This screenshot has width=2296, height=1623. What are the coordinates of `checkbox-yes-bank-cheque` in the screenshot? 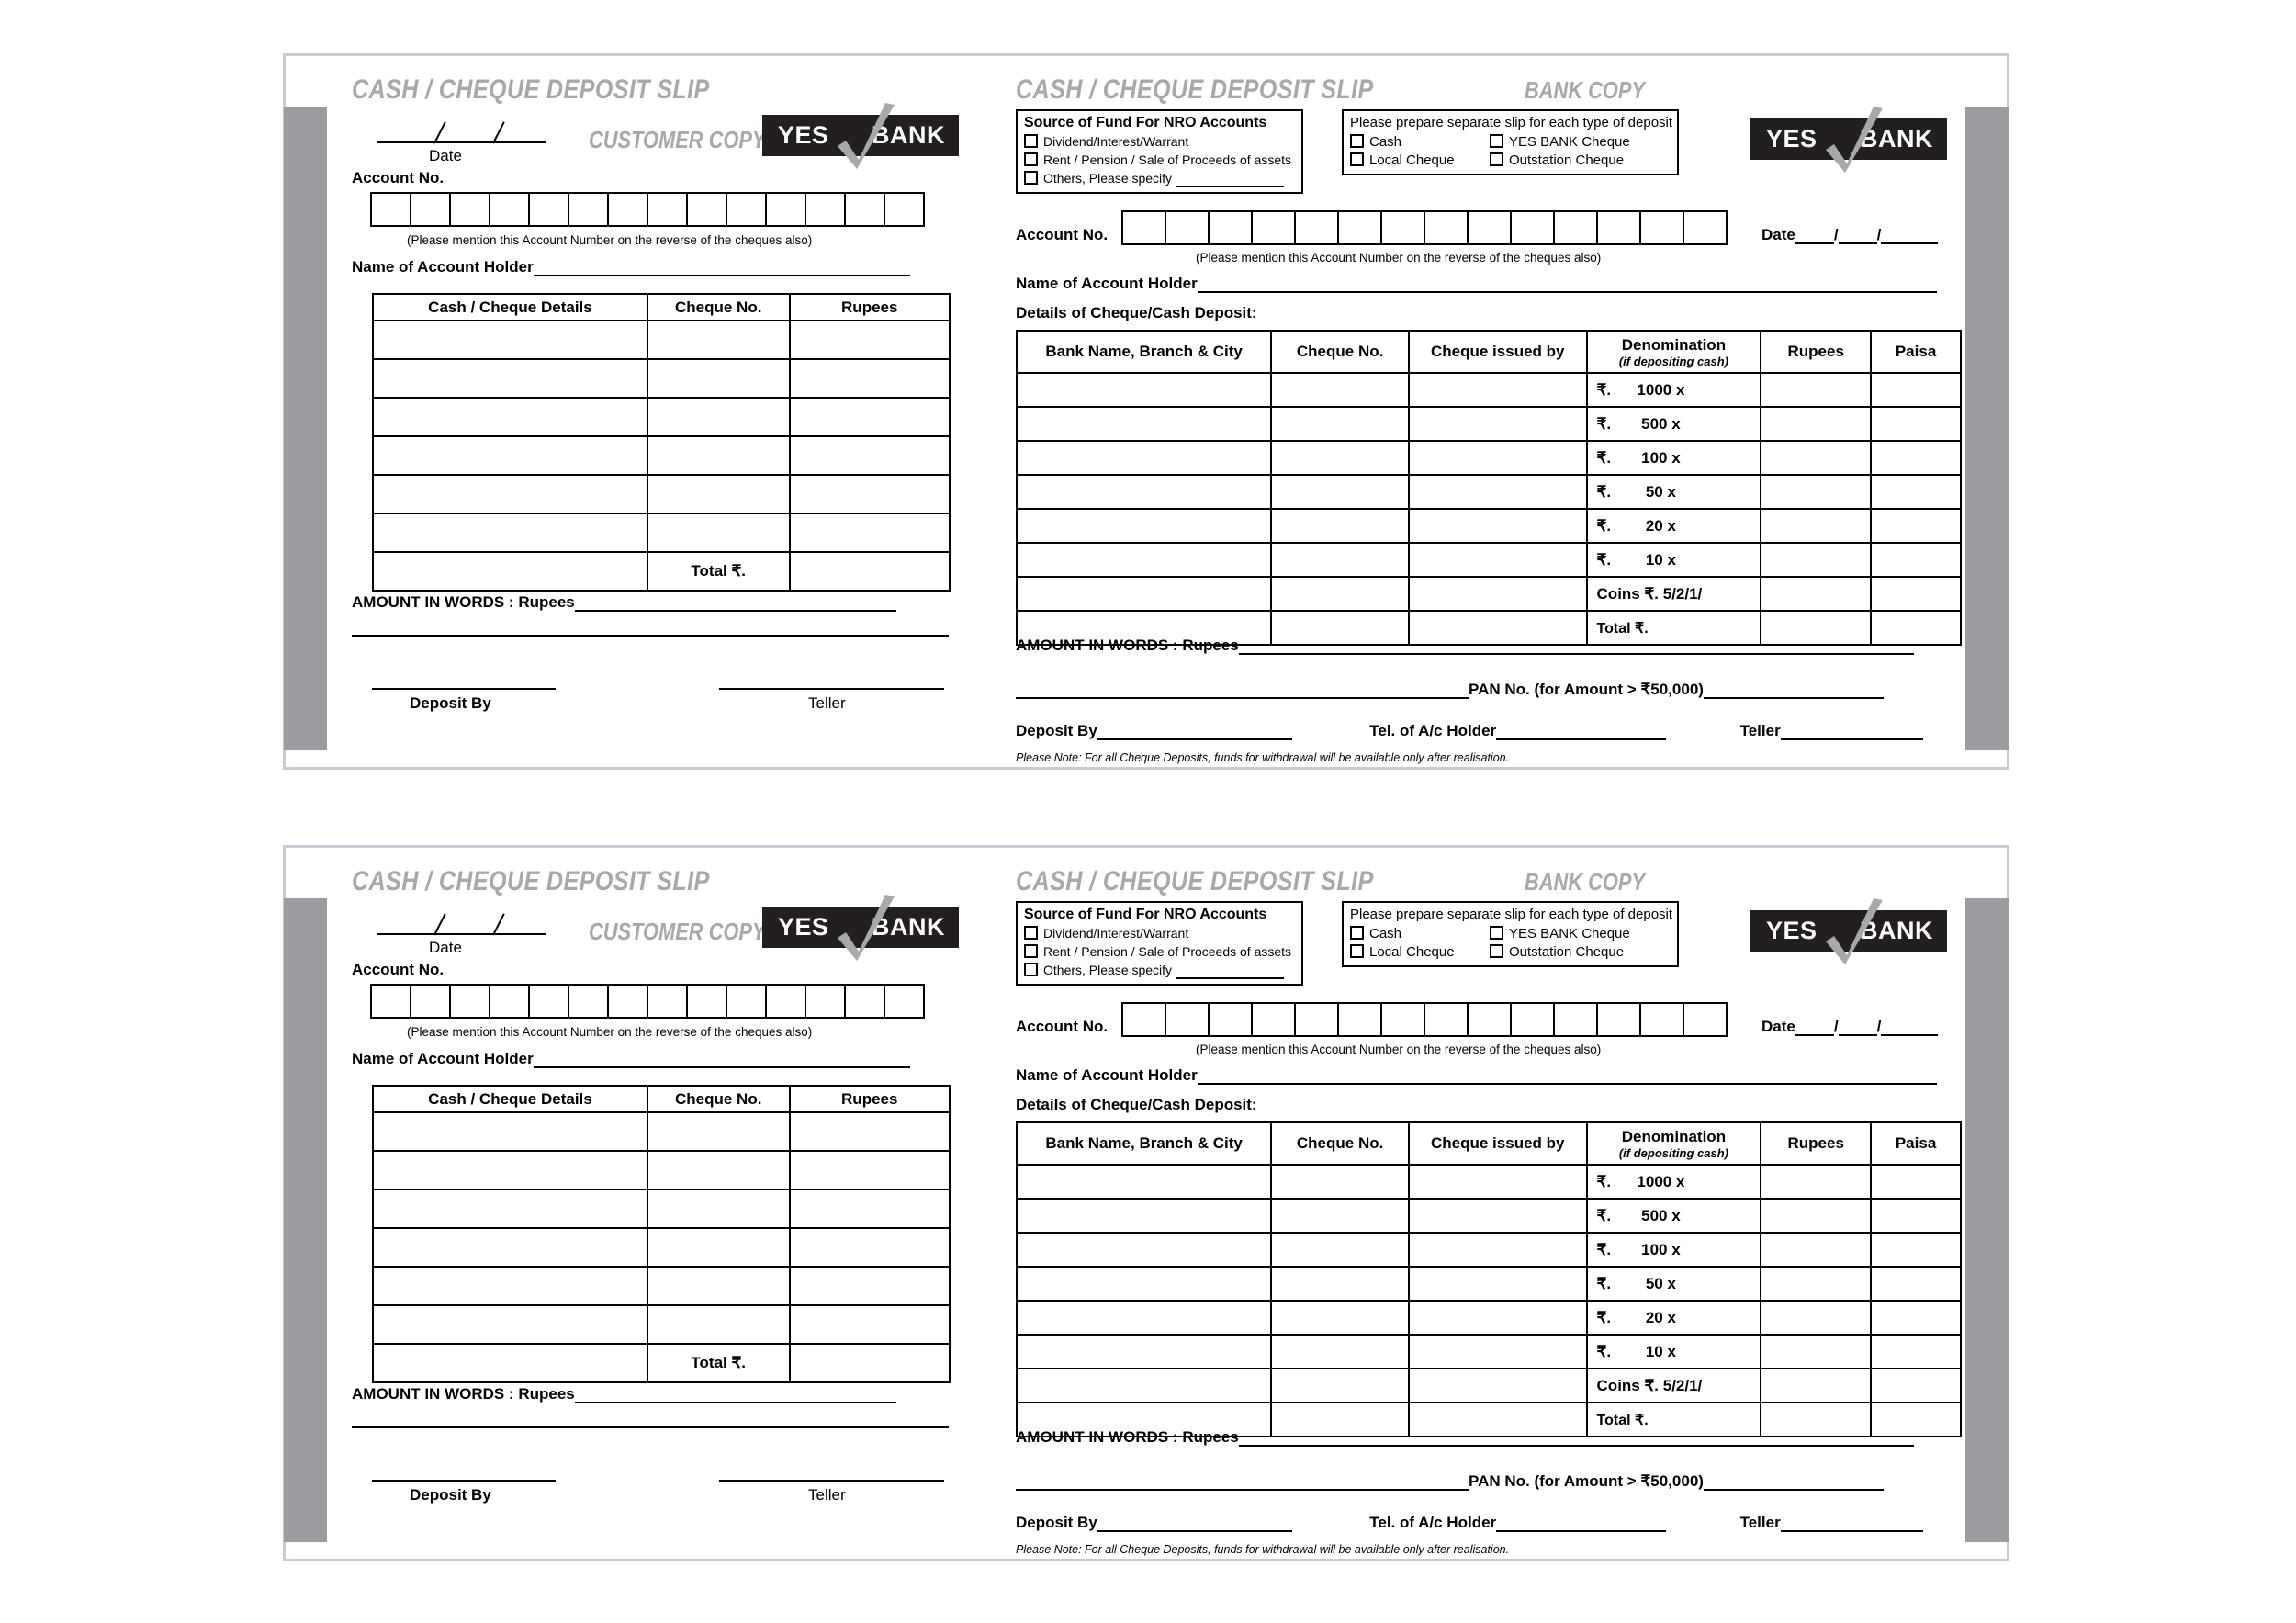 It's located at (1496, 141).